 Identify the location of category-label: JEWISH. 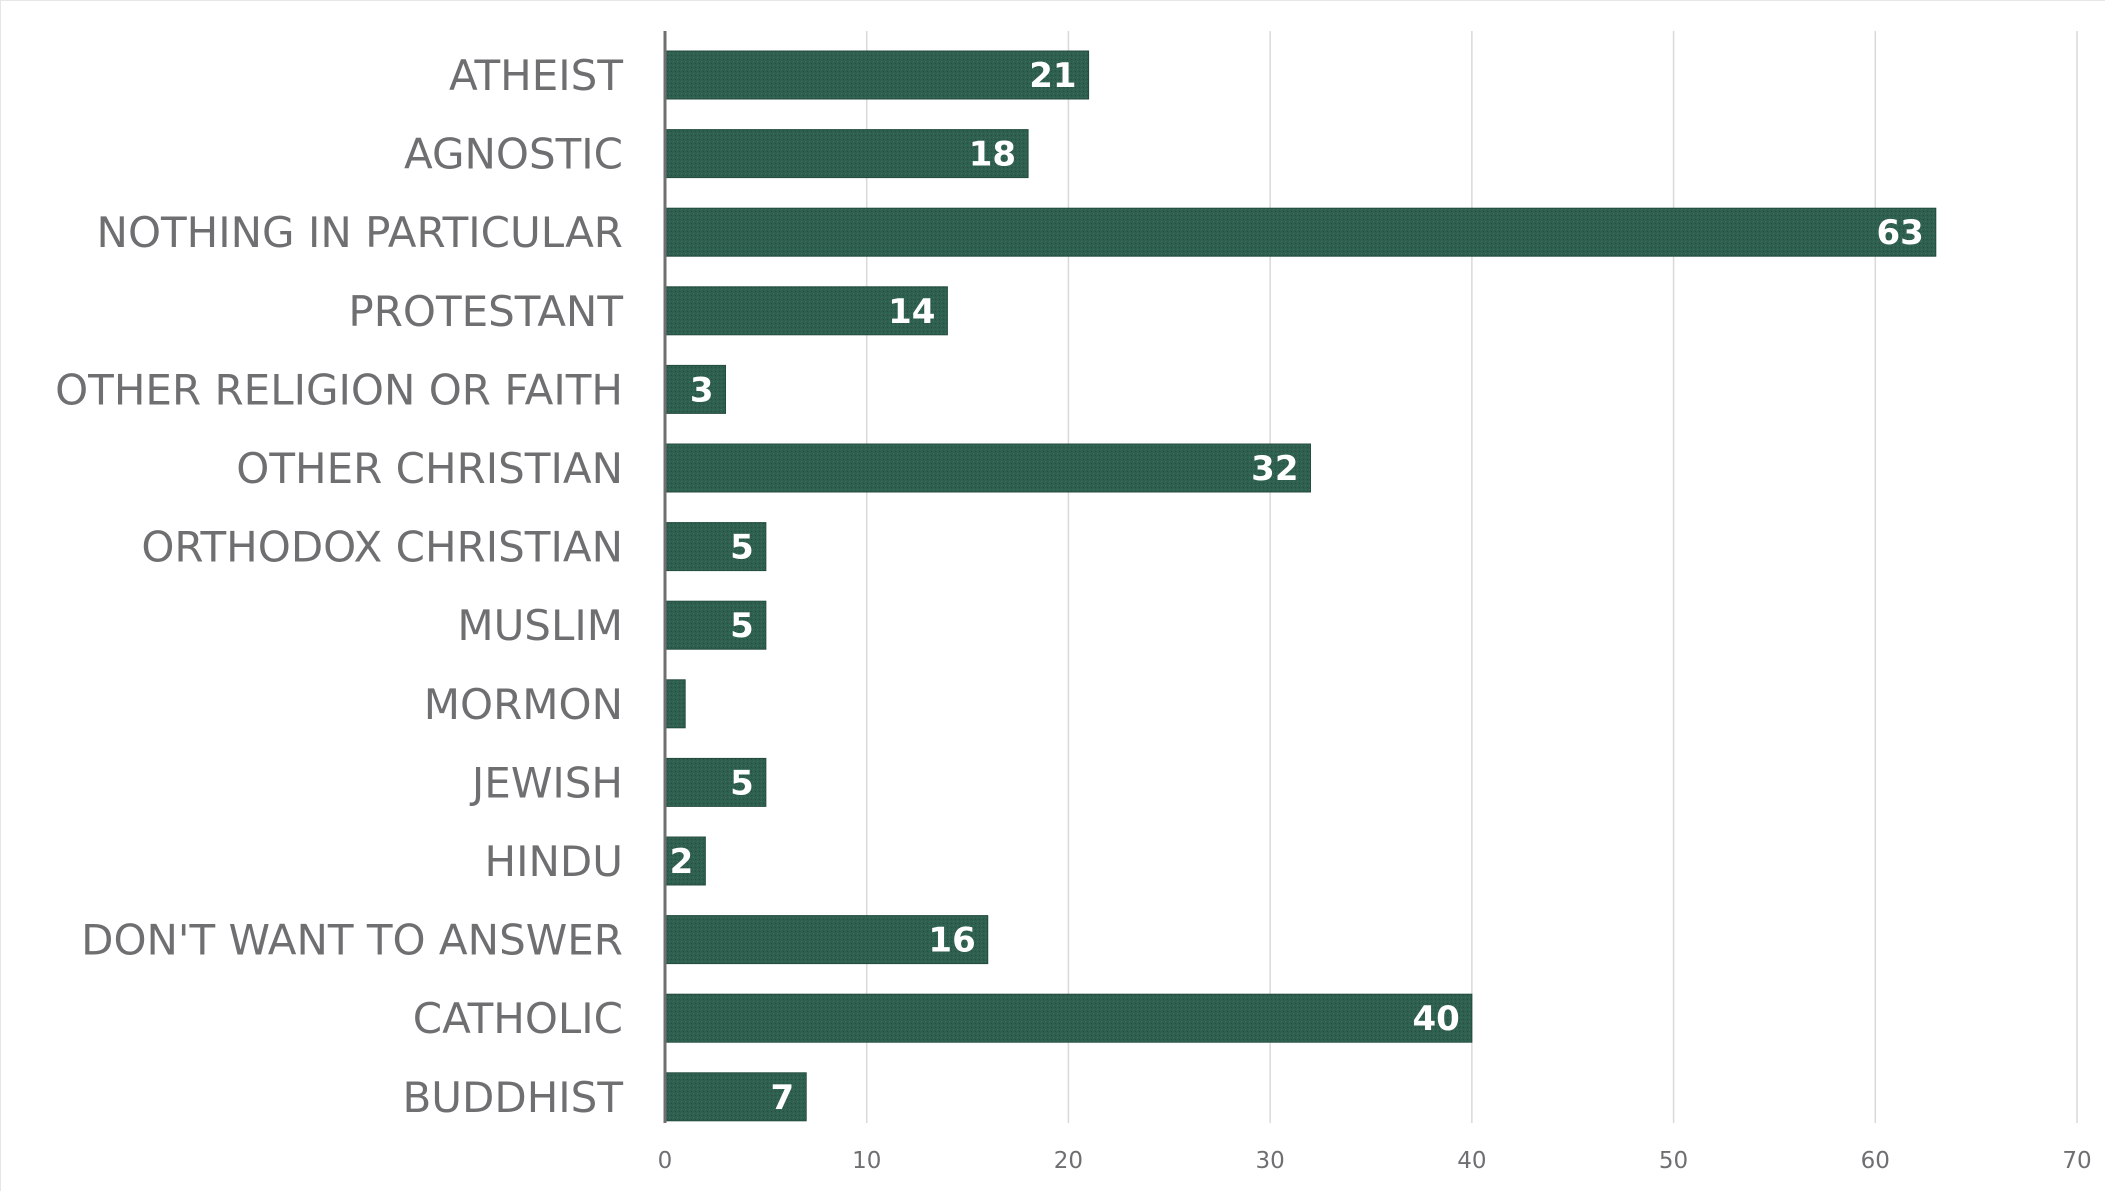
(546, 782).